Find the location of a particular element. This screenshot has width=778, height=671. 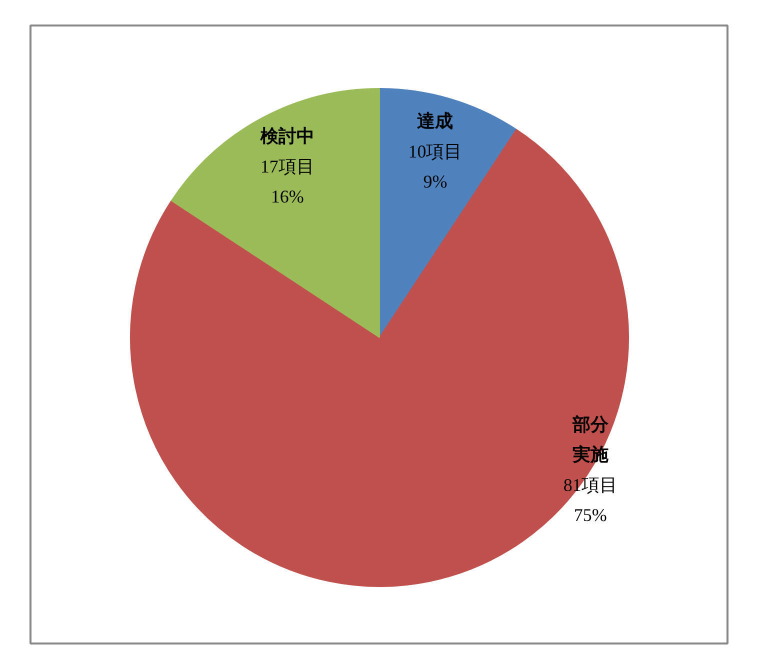

slice-label: 部分実施 is located at coordinates (590, 440).